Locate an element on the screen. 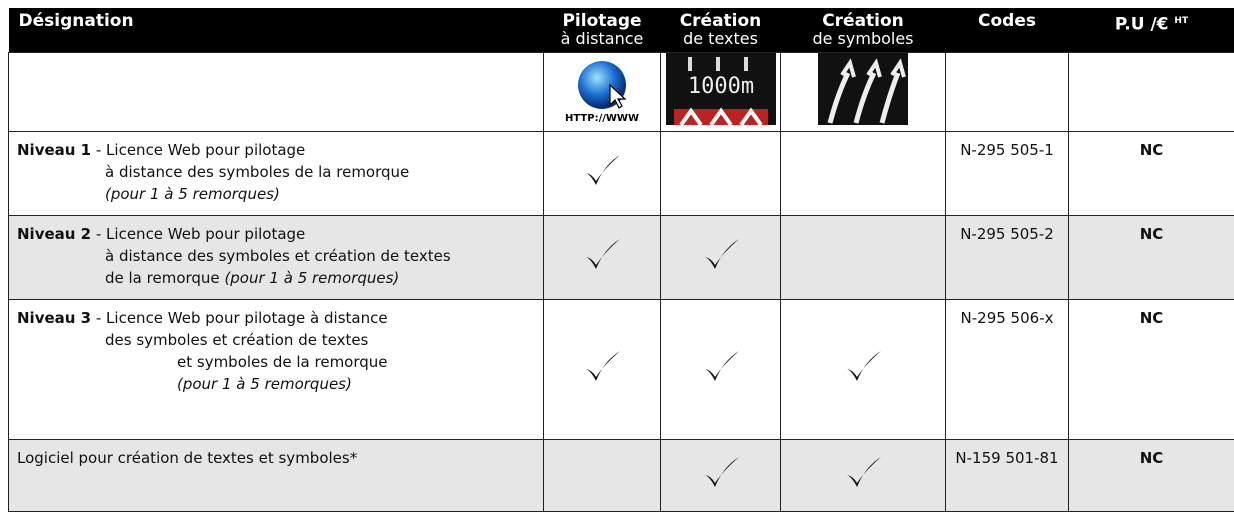 The height and width of the screenshot is (512, 1234). level-label: Niveau 3 is located at coordinates (54, 318).